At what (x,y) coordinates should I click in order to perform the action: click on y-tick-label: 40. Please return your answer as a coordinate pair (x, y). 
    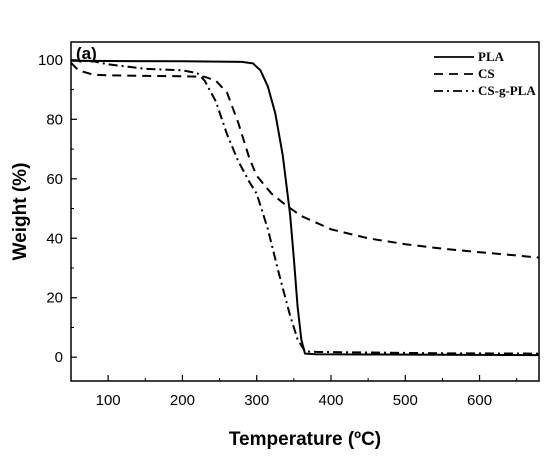
    Looking at the image, I should click on (54, 238).